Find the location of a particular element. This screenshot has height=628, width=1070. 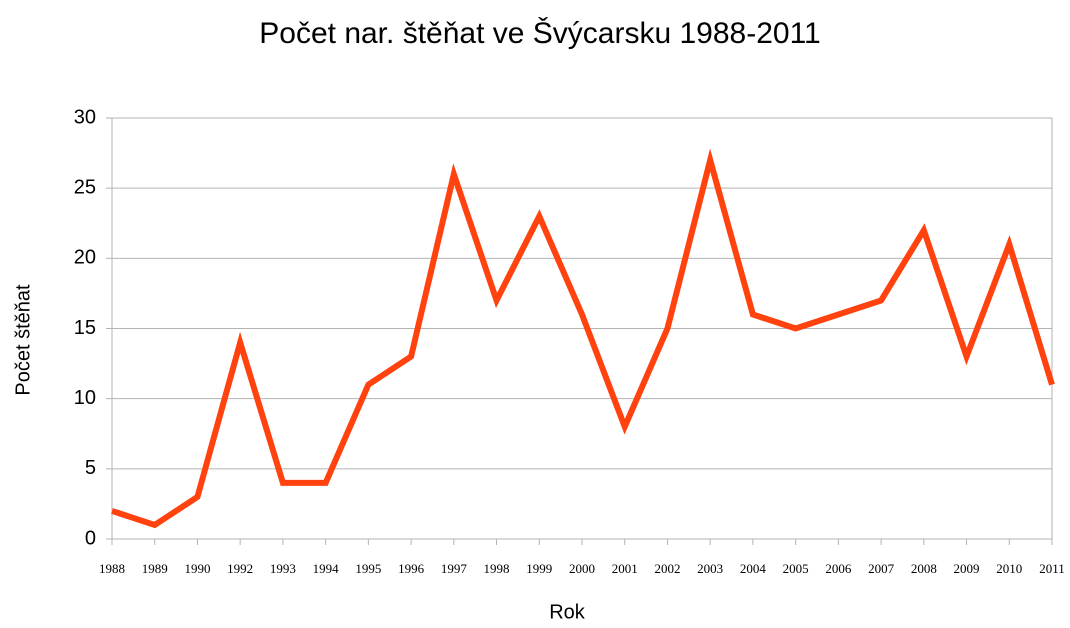

x-tick-label: 1990 is located at coordinates (197, 568).